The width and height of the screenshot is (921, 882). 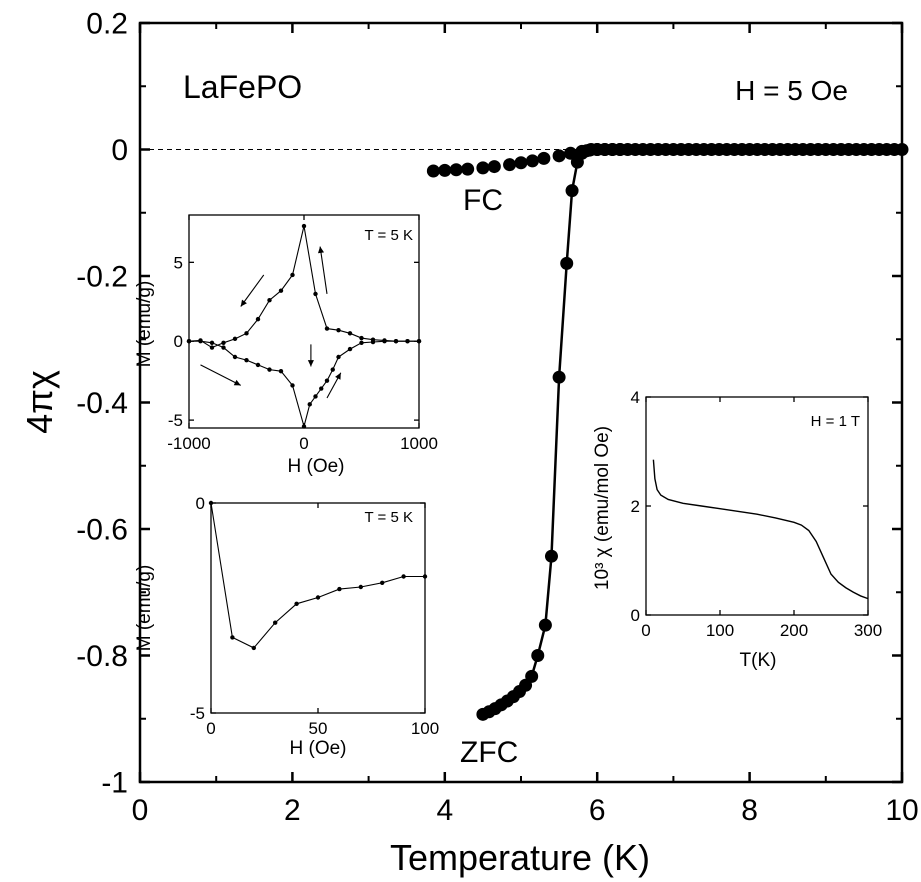 What do you see at coordinates (323, 270) in the screenshot?
I see `inset1-arrow` at bounding box center [323, 270].